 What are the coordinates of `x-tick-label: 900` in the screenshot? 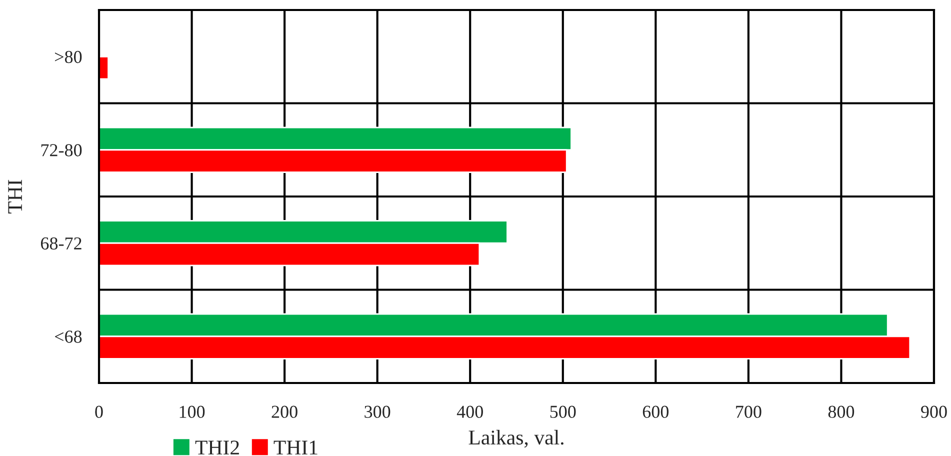 It's located at (934, 412).